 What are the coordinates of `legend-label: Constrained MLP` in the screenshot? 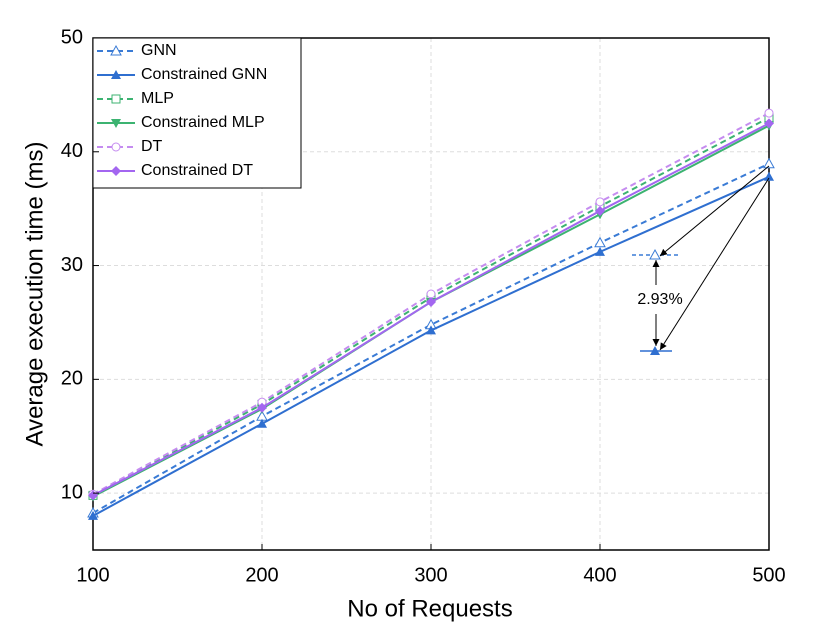 It's located at (203, 122).